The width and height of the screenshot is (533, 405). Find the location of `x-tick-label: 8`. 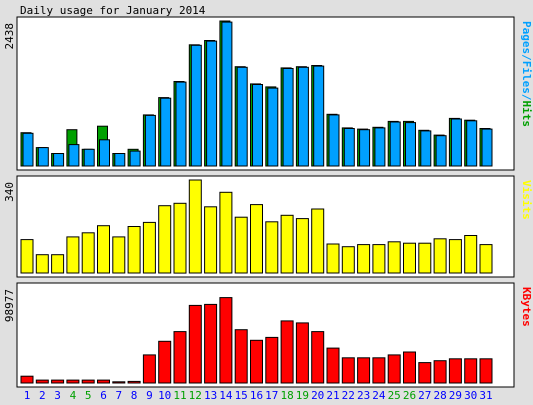

x-tick-label: 8 is located at coordinates (134, 395).